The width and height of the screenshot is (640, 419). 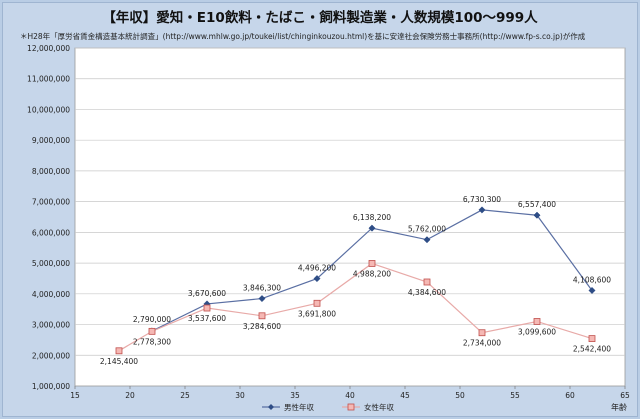 I want to click on x-tick-label: 30, so click(x=240, y=395).